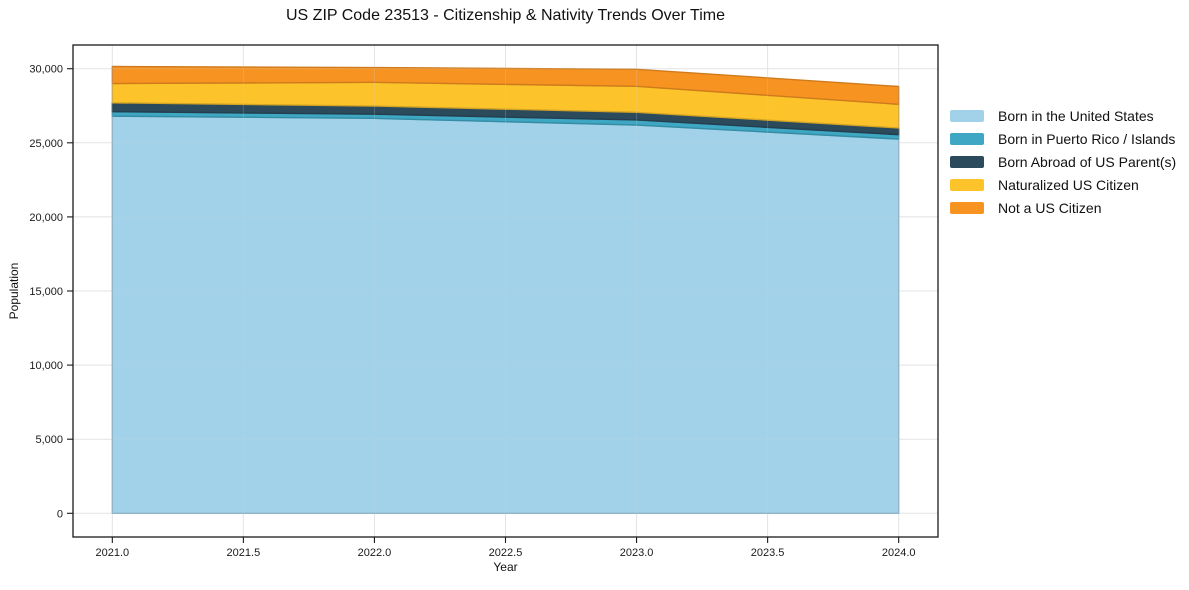 The width and height of the screenshot is (1189, 590). I want to click on x-tick-label: 2021.0, so click(112, 553).